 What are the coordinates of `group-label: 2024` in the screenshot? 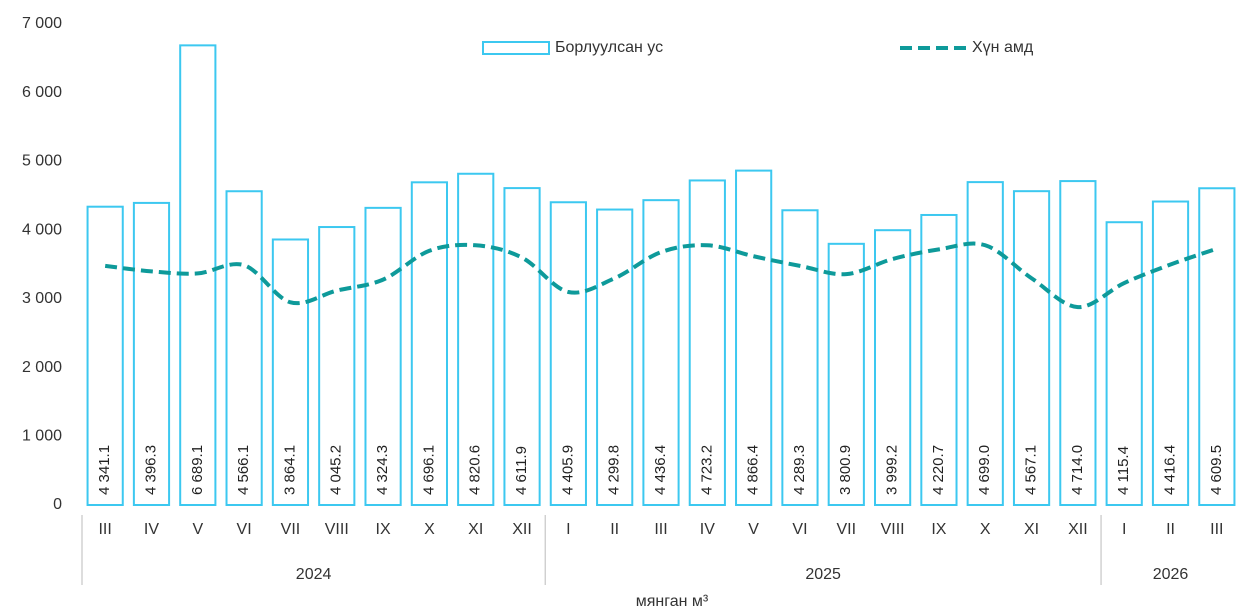 It's located at (314, 574).